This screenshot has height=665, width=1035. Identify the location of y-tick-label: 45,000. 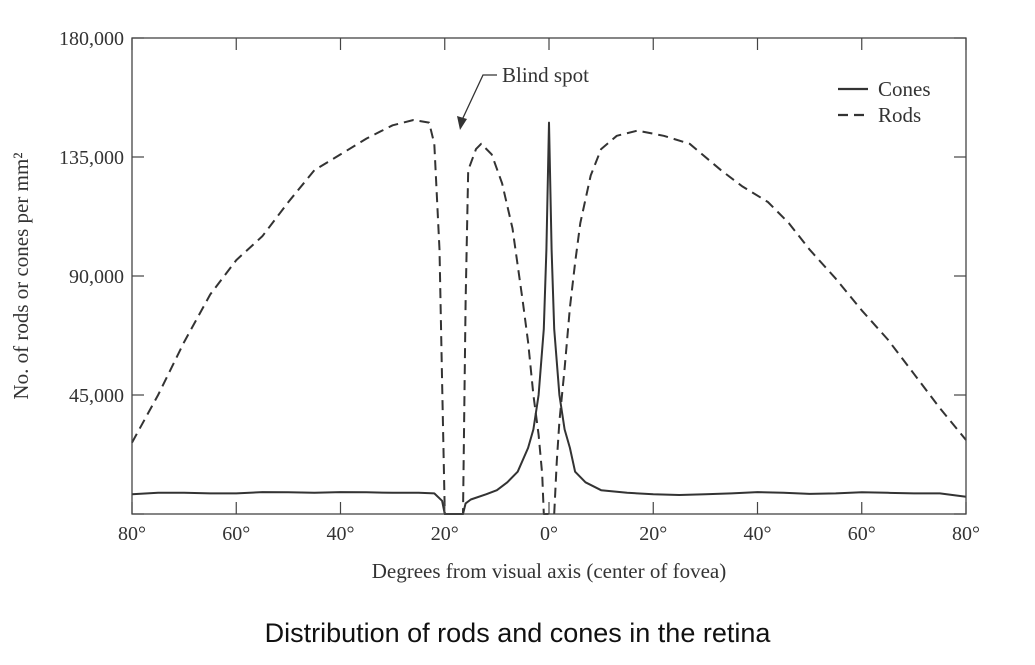
(96, 396).